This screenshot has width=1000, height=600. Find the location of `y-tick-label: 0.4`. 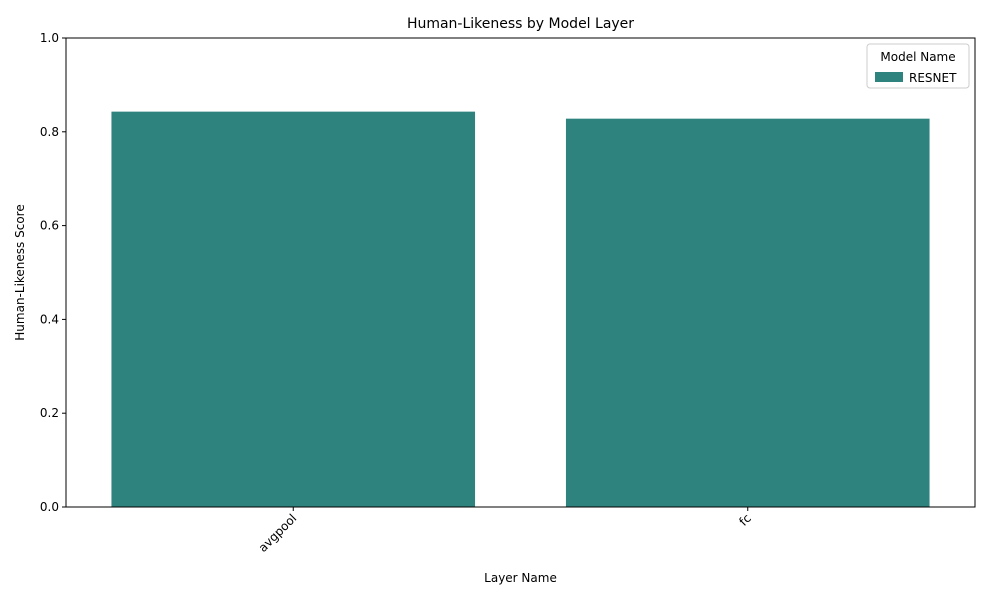

y-tick-label: 0.4 is located at coordinates (49, 319).